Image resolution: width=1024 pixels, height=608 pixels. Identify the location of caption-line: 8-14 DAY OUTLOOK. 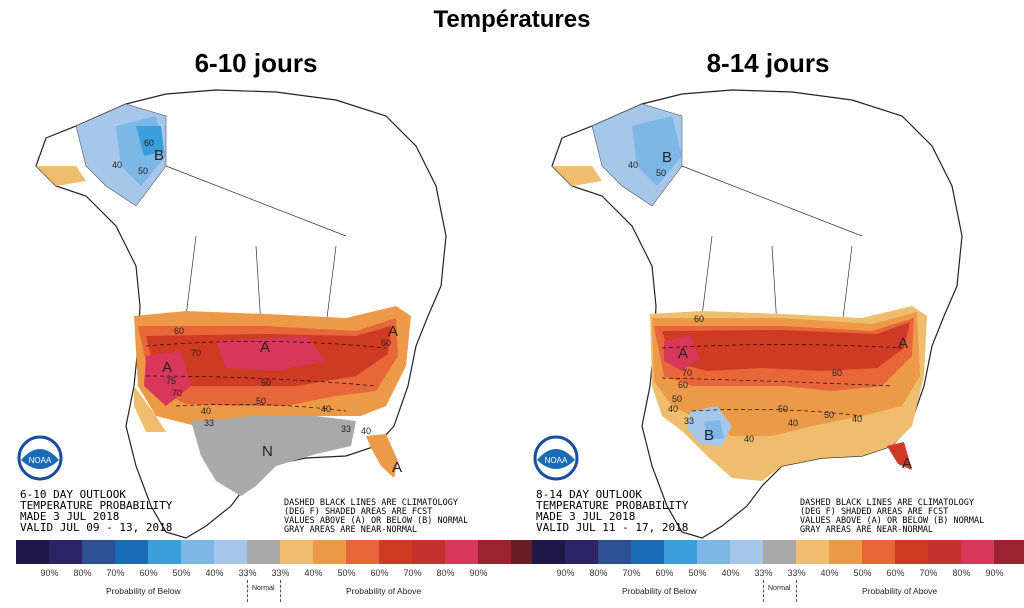
(589, 494).